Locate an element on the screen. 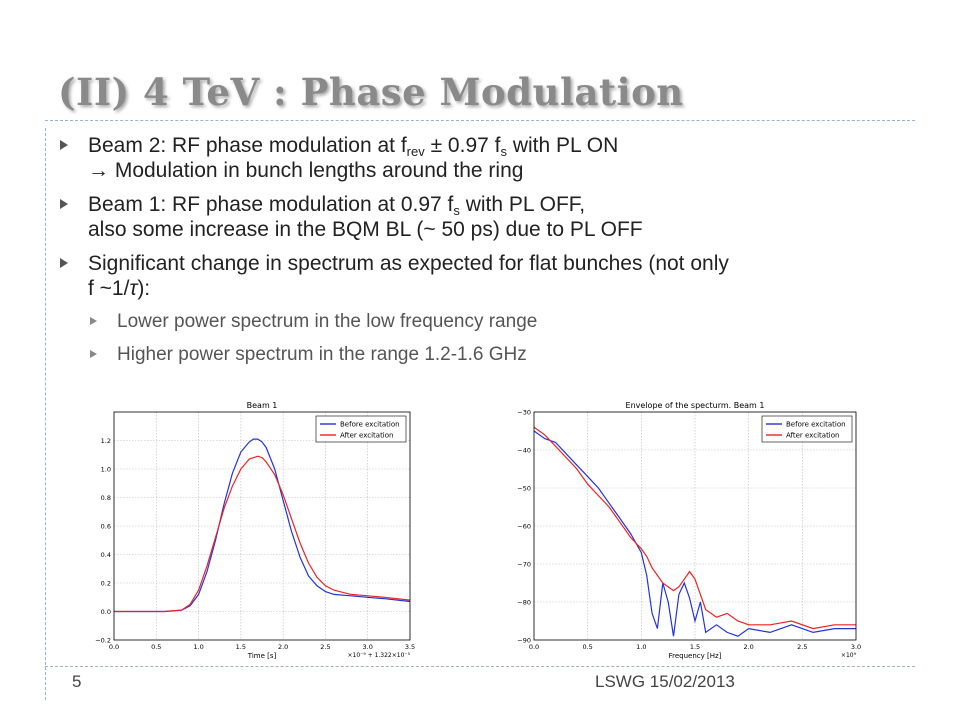 Image resolution: width=960 pixels, height=720 pixels. y-tick-label: 0.0 is located at coordinates (106, 612).